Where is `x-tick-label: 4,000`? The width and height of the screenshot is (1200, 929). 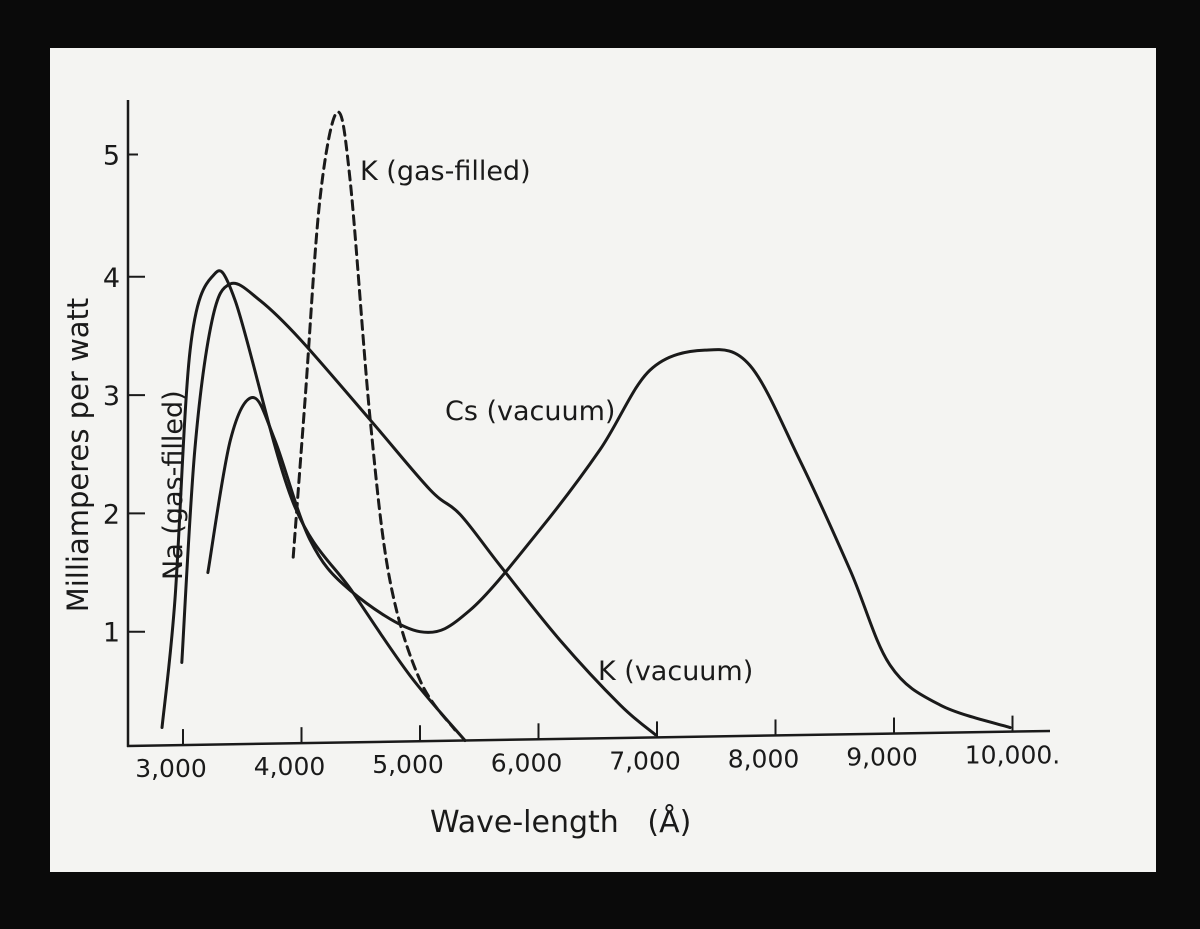
x-tick-label: 4,000 is located at coordinates (290, 766).